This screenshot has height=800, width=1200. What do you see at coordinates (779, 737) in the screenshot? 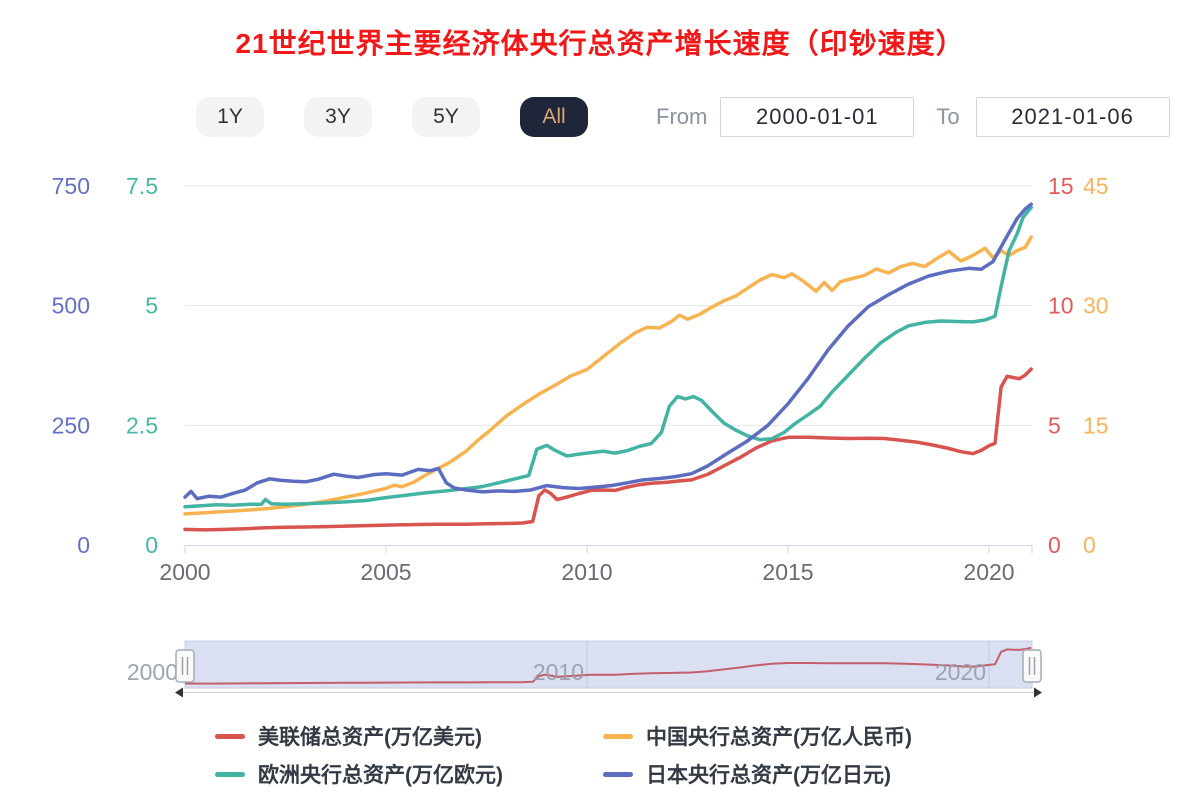
I see `legend-label-pboc: 中国央行总资产(万亿人民币)` at bounding box center [779, 737].